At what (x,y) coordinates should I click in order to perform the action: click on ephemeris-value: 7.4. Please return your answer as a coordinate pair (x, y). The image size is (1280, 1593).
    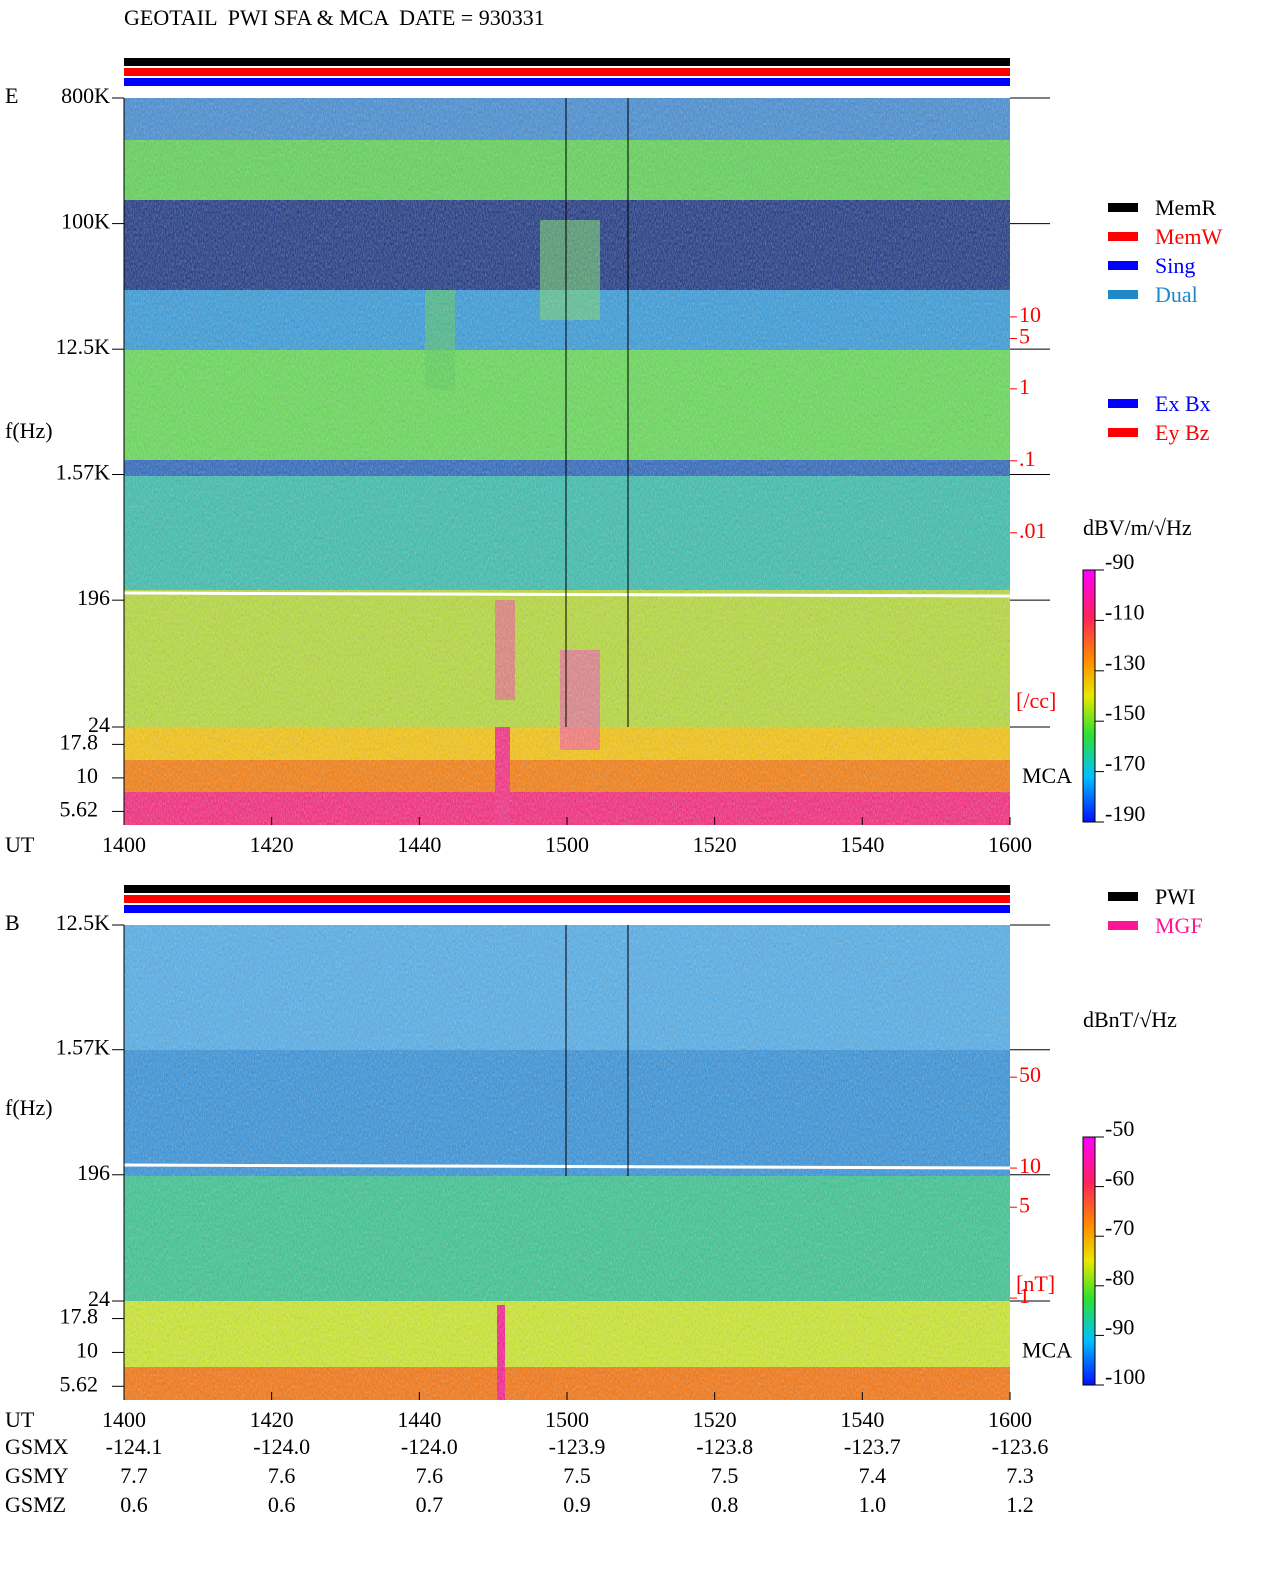
    Looking at the image, I should click on (873, 1475).